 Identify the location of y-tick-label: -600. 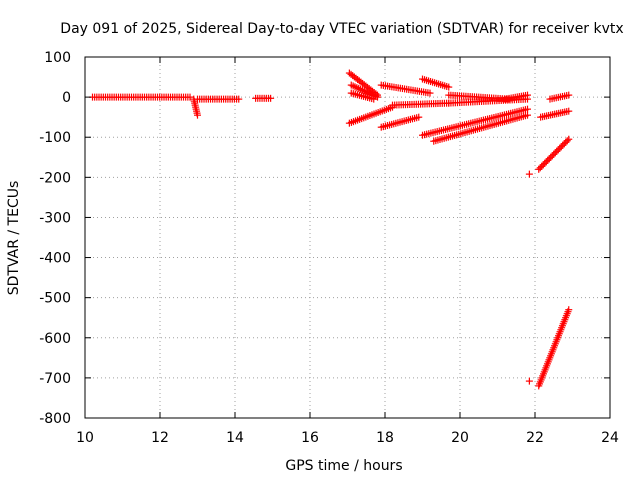
(55, 339).